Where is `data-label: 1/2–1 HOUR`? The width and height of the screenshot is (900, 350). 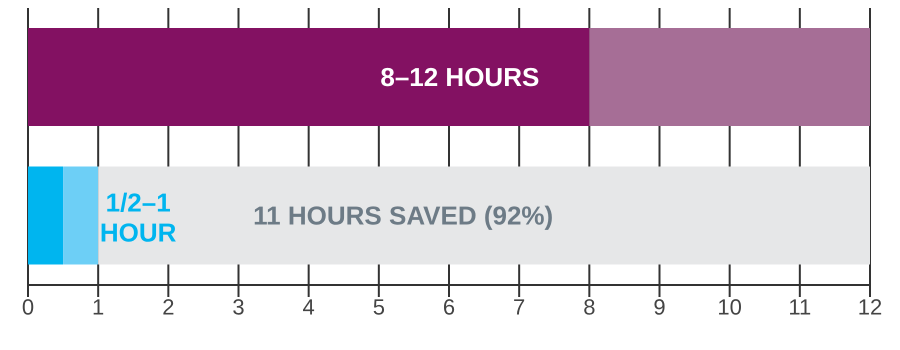
data-label: 1/2–1 HOUR is located at coordinates (138, 218).